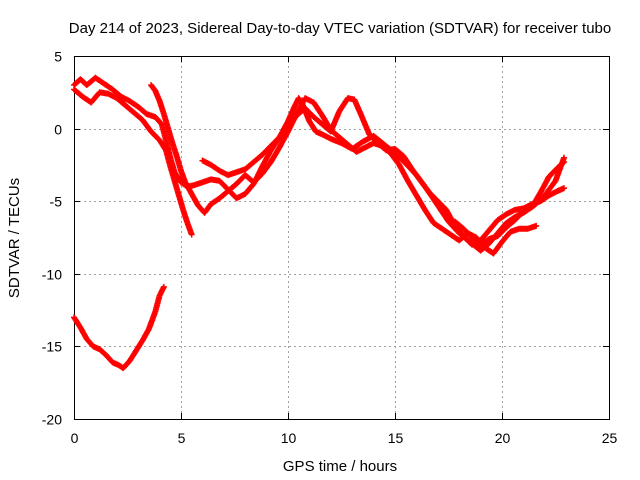 Image resolution: width=640 pixels, height=480 pixels. Describe the element at coordinates (133, 162) in the screenshot. I see `series-track-b` at that location.